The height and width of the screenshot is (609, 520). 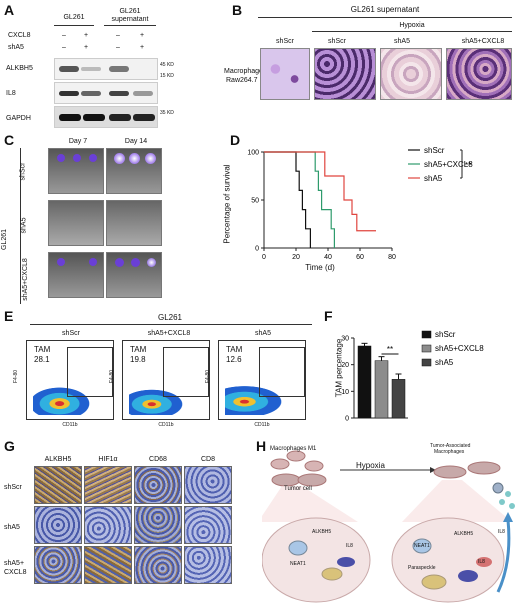 I want to click on panel-label-g: G, so click(x=9, y=446).